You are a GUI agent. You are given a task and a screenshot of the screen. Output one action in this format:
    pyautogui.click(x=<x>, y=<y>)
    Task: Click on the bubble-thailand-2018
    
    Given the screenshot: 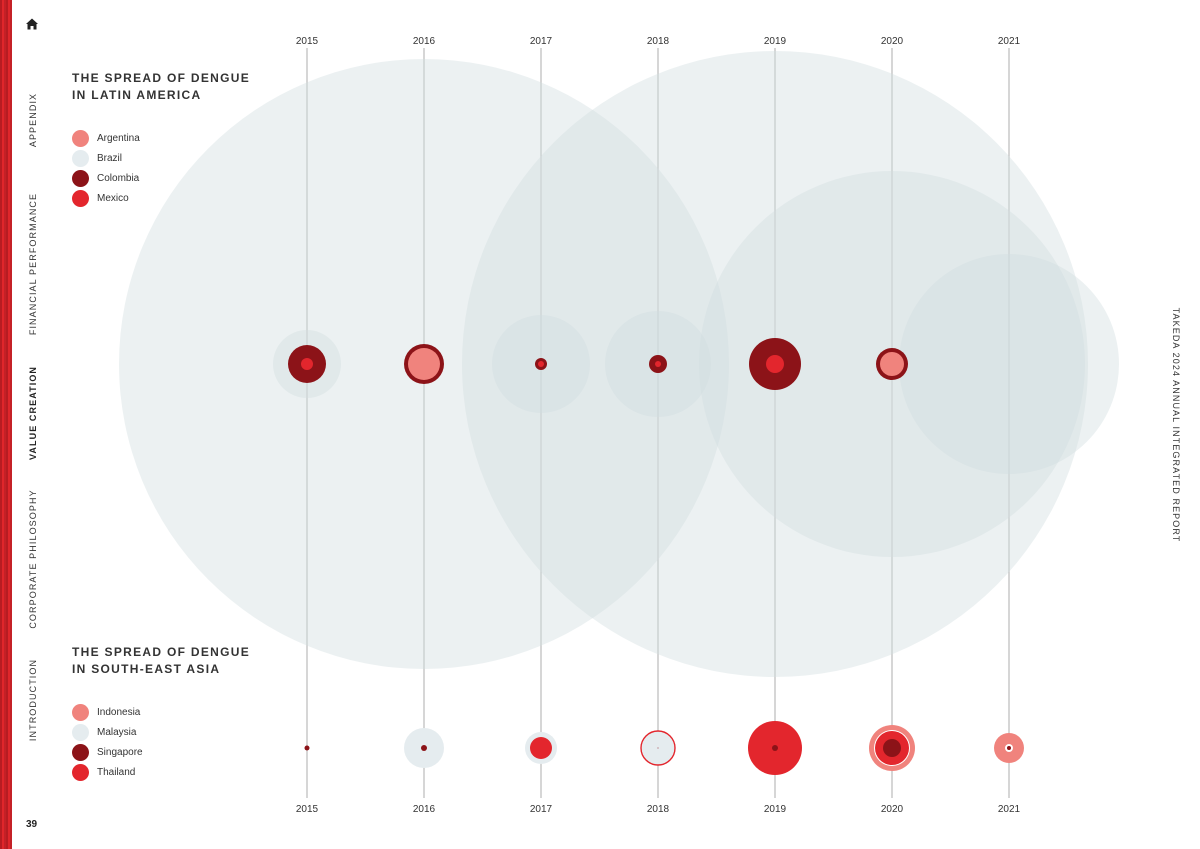 What is the action you would take?
    pyautogui.click(x=658, y=748)
    